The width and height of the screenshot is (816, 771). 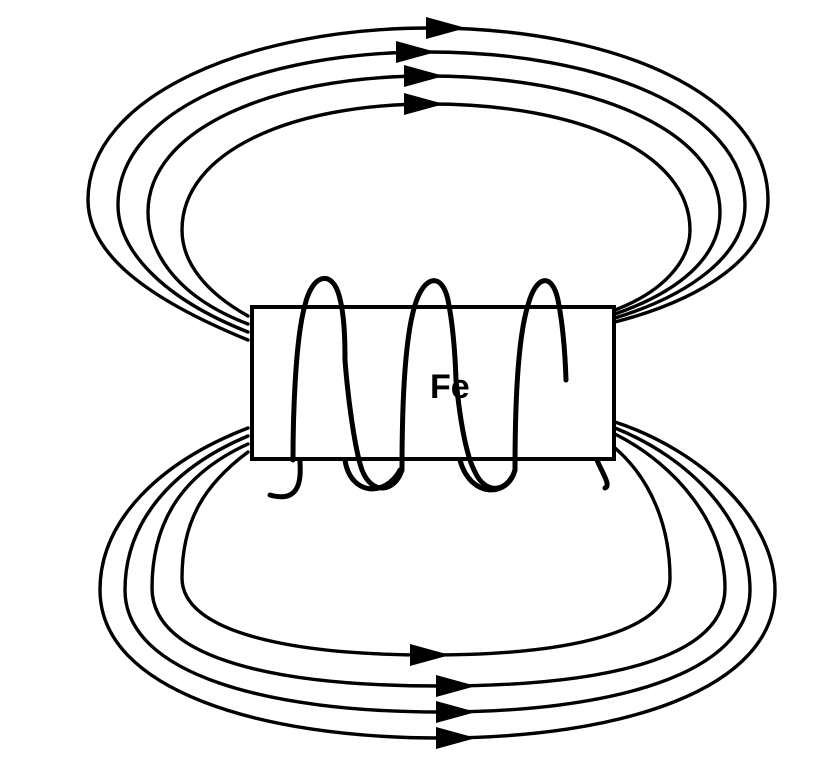 What do you see at coordinates (429, 375) in the screenshot?
I see `coil-turn-2-front` at bounding box center [429, 375].